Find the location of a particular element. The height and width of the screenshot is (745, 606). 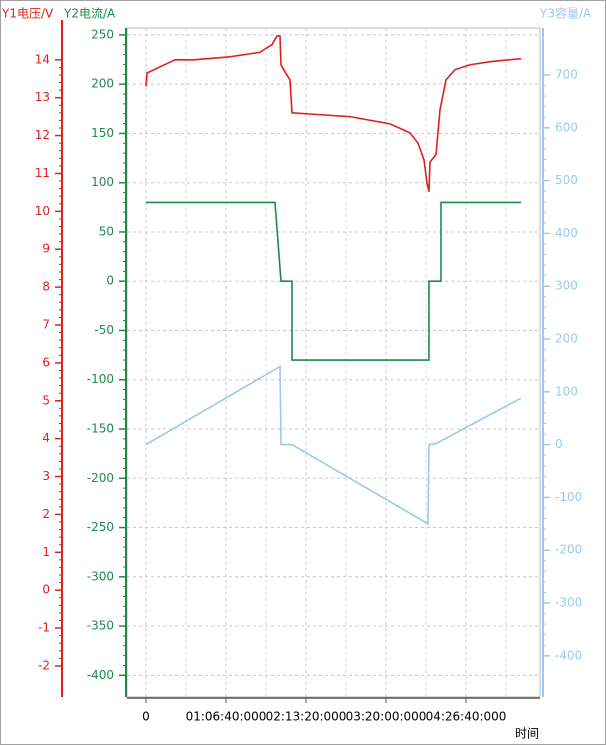

x-tick-label: 04:26:40:000 is located at coordinates (466, 717).